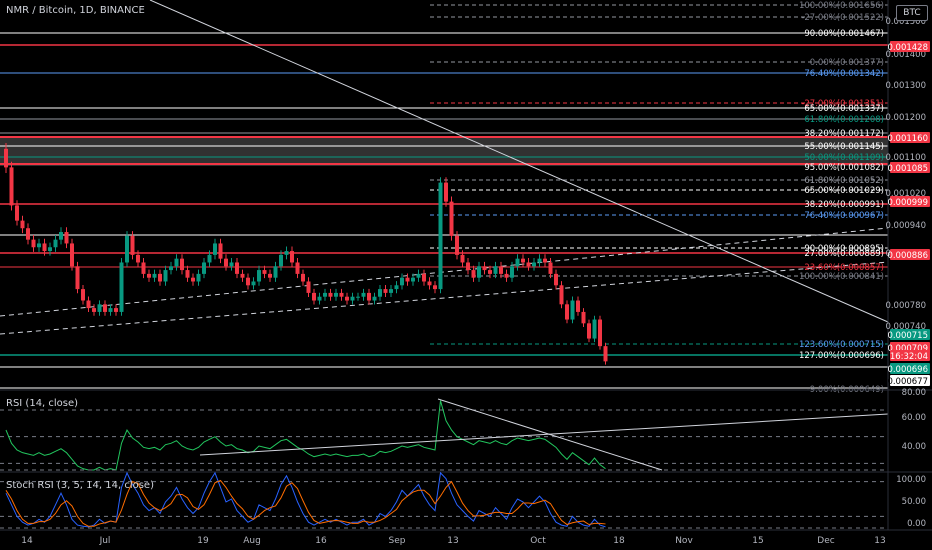 The height and width of the screenshot is (550, 932). I want to click on price-tag: 0.000696, so click(908, 369).